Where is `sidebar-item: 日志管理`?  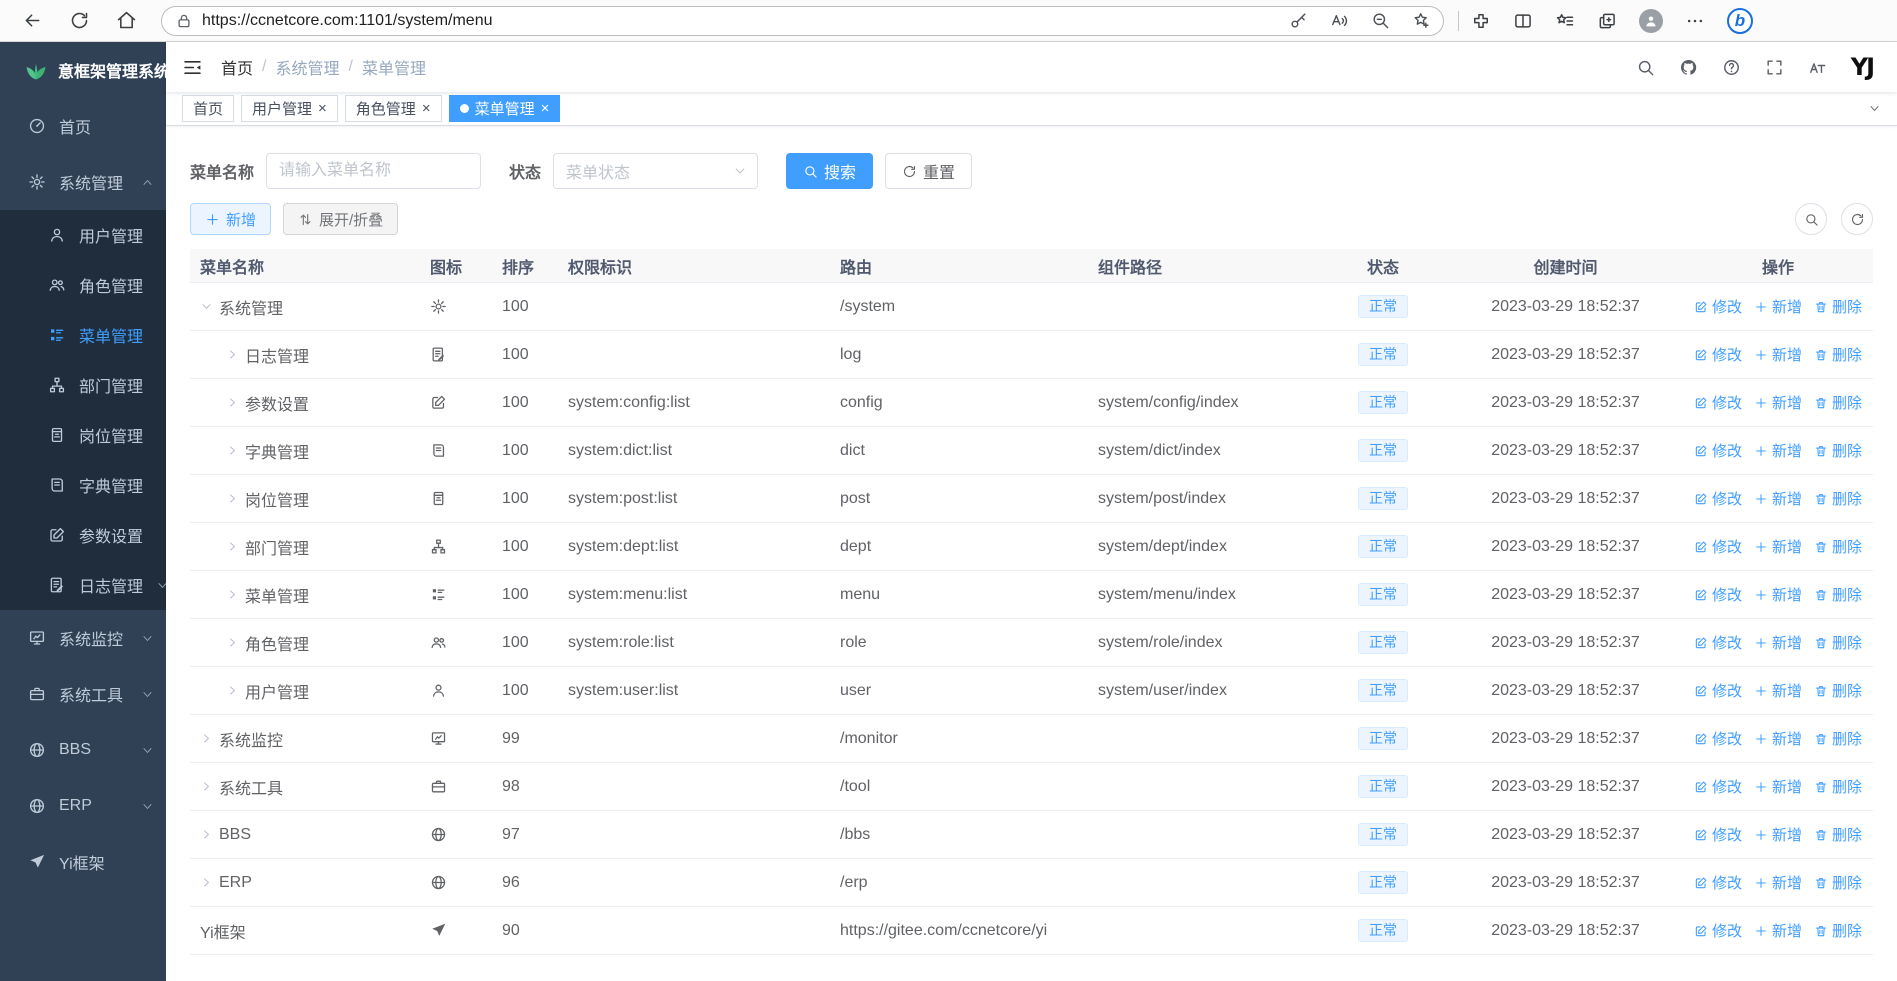
sidebar-item: 日志管理 is located at coordinates (83, 585).